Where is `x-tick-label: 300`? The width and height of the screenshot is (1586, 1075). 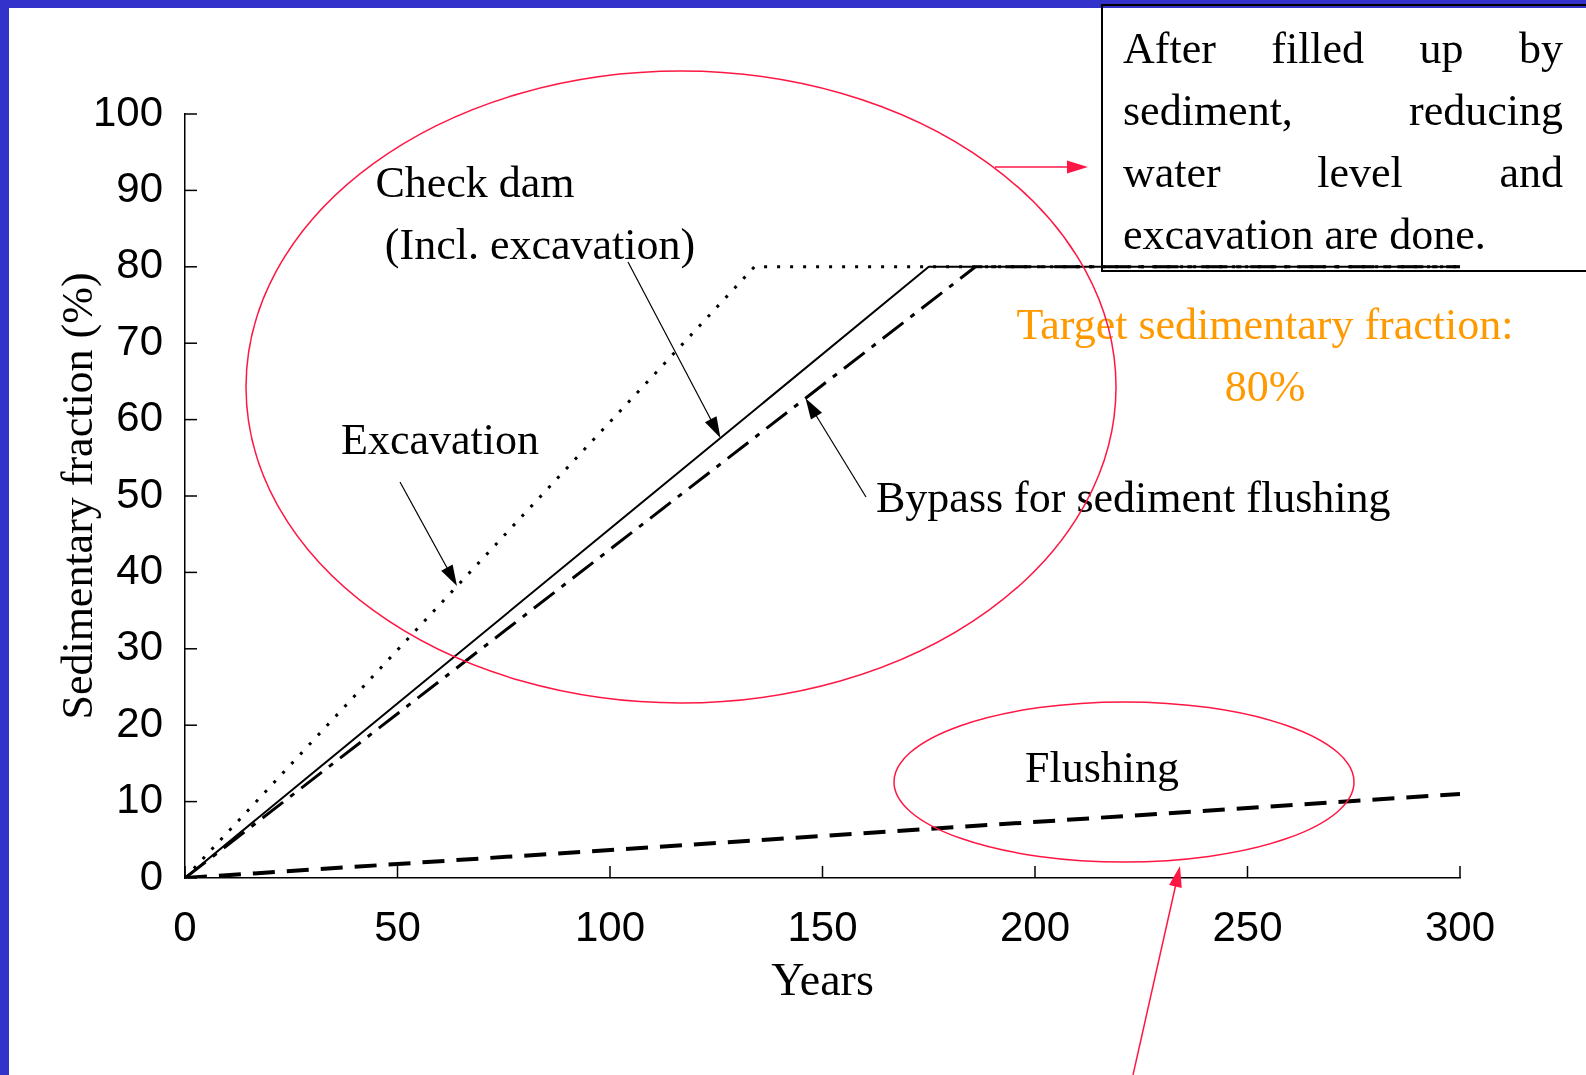 x-tick-label: 300 is located at coordinates (1460, 926).